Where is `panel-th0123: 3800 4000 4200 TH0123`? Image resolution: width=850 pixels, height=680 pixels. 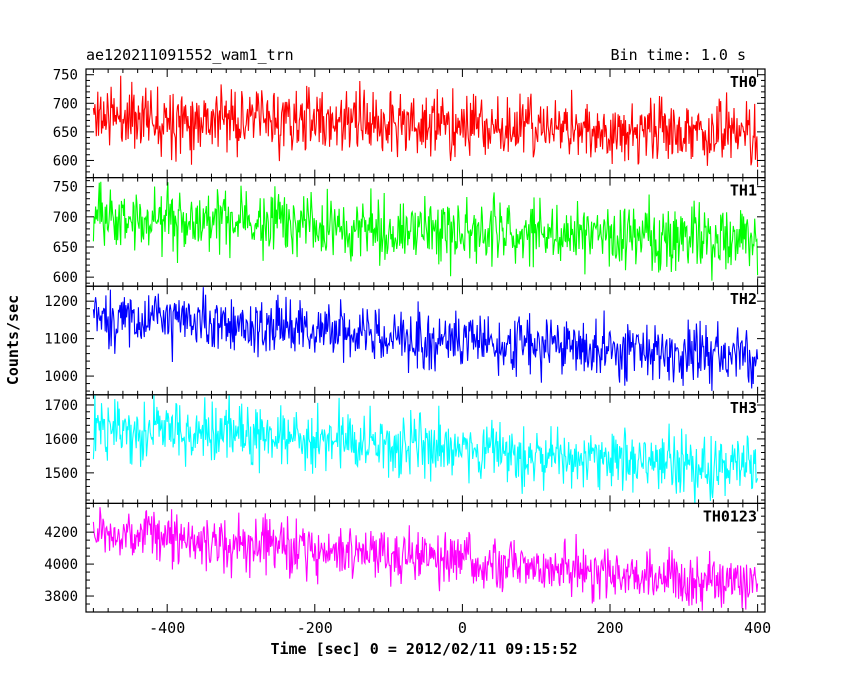 panel-th0123: 3800 4000 4200 TH0123 is located at coordinates (405, 557).